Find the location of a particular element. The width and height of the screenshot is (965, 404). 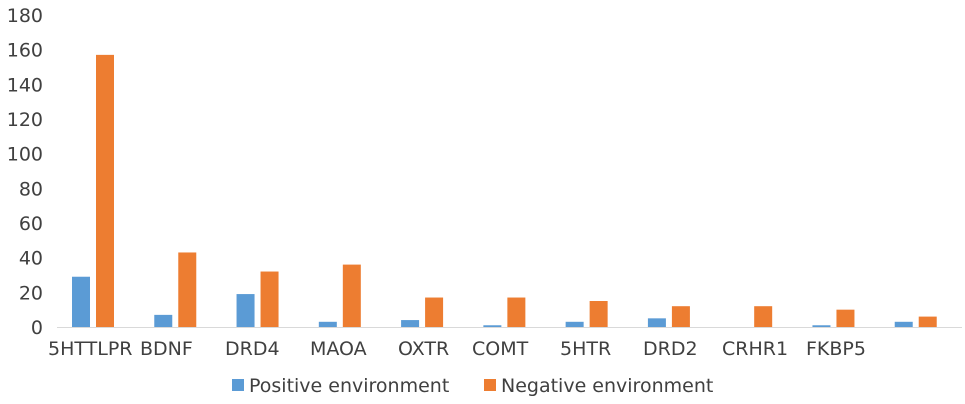

legend-swatch-positive is located at coordinates (238, 385).